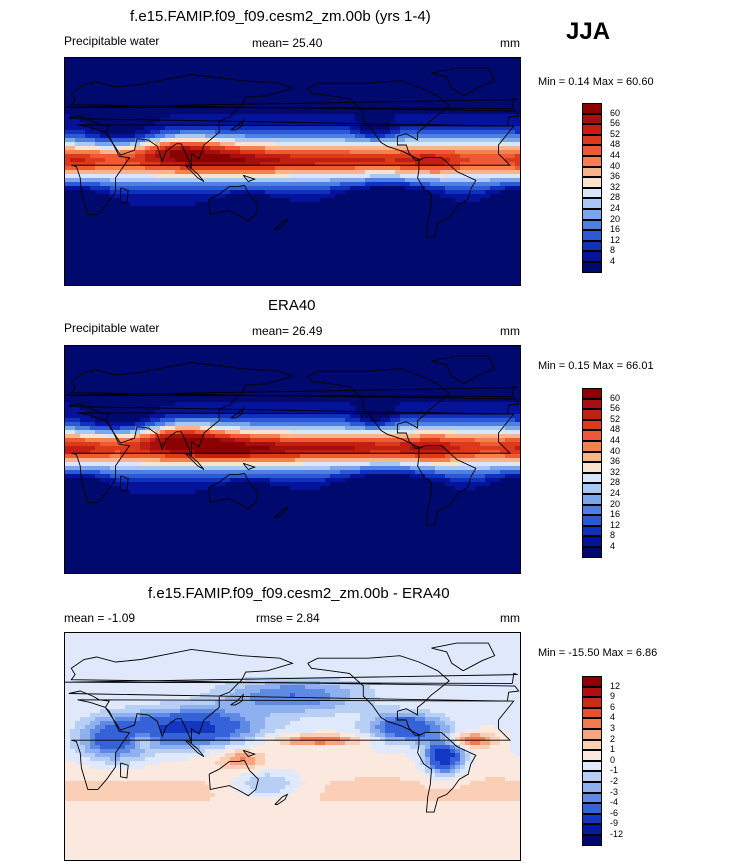 The width and height of the screenshot is (733, 866). What do you see at coordinates (615, 514) in the screenshot?
I see `colorbar-tick-label: 16` at bounding box center [615, 514].